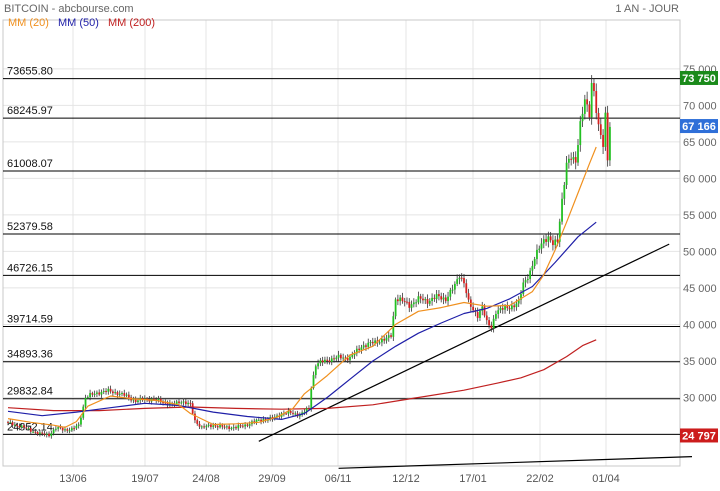 This screenshot has height=491, width=720. I want to click on level-label: 24952.14, so click(30, 427).